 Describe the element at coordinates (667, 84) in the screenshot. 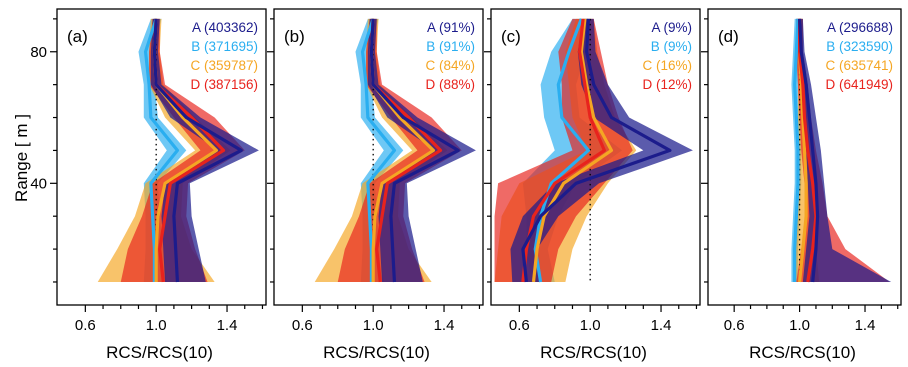

I see `legend-entry-D: D (12%)` at that location.